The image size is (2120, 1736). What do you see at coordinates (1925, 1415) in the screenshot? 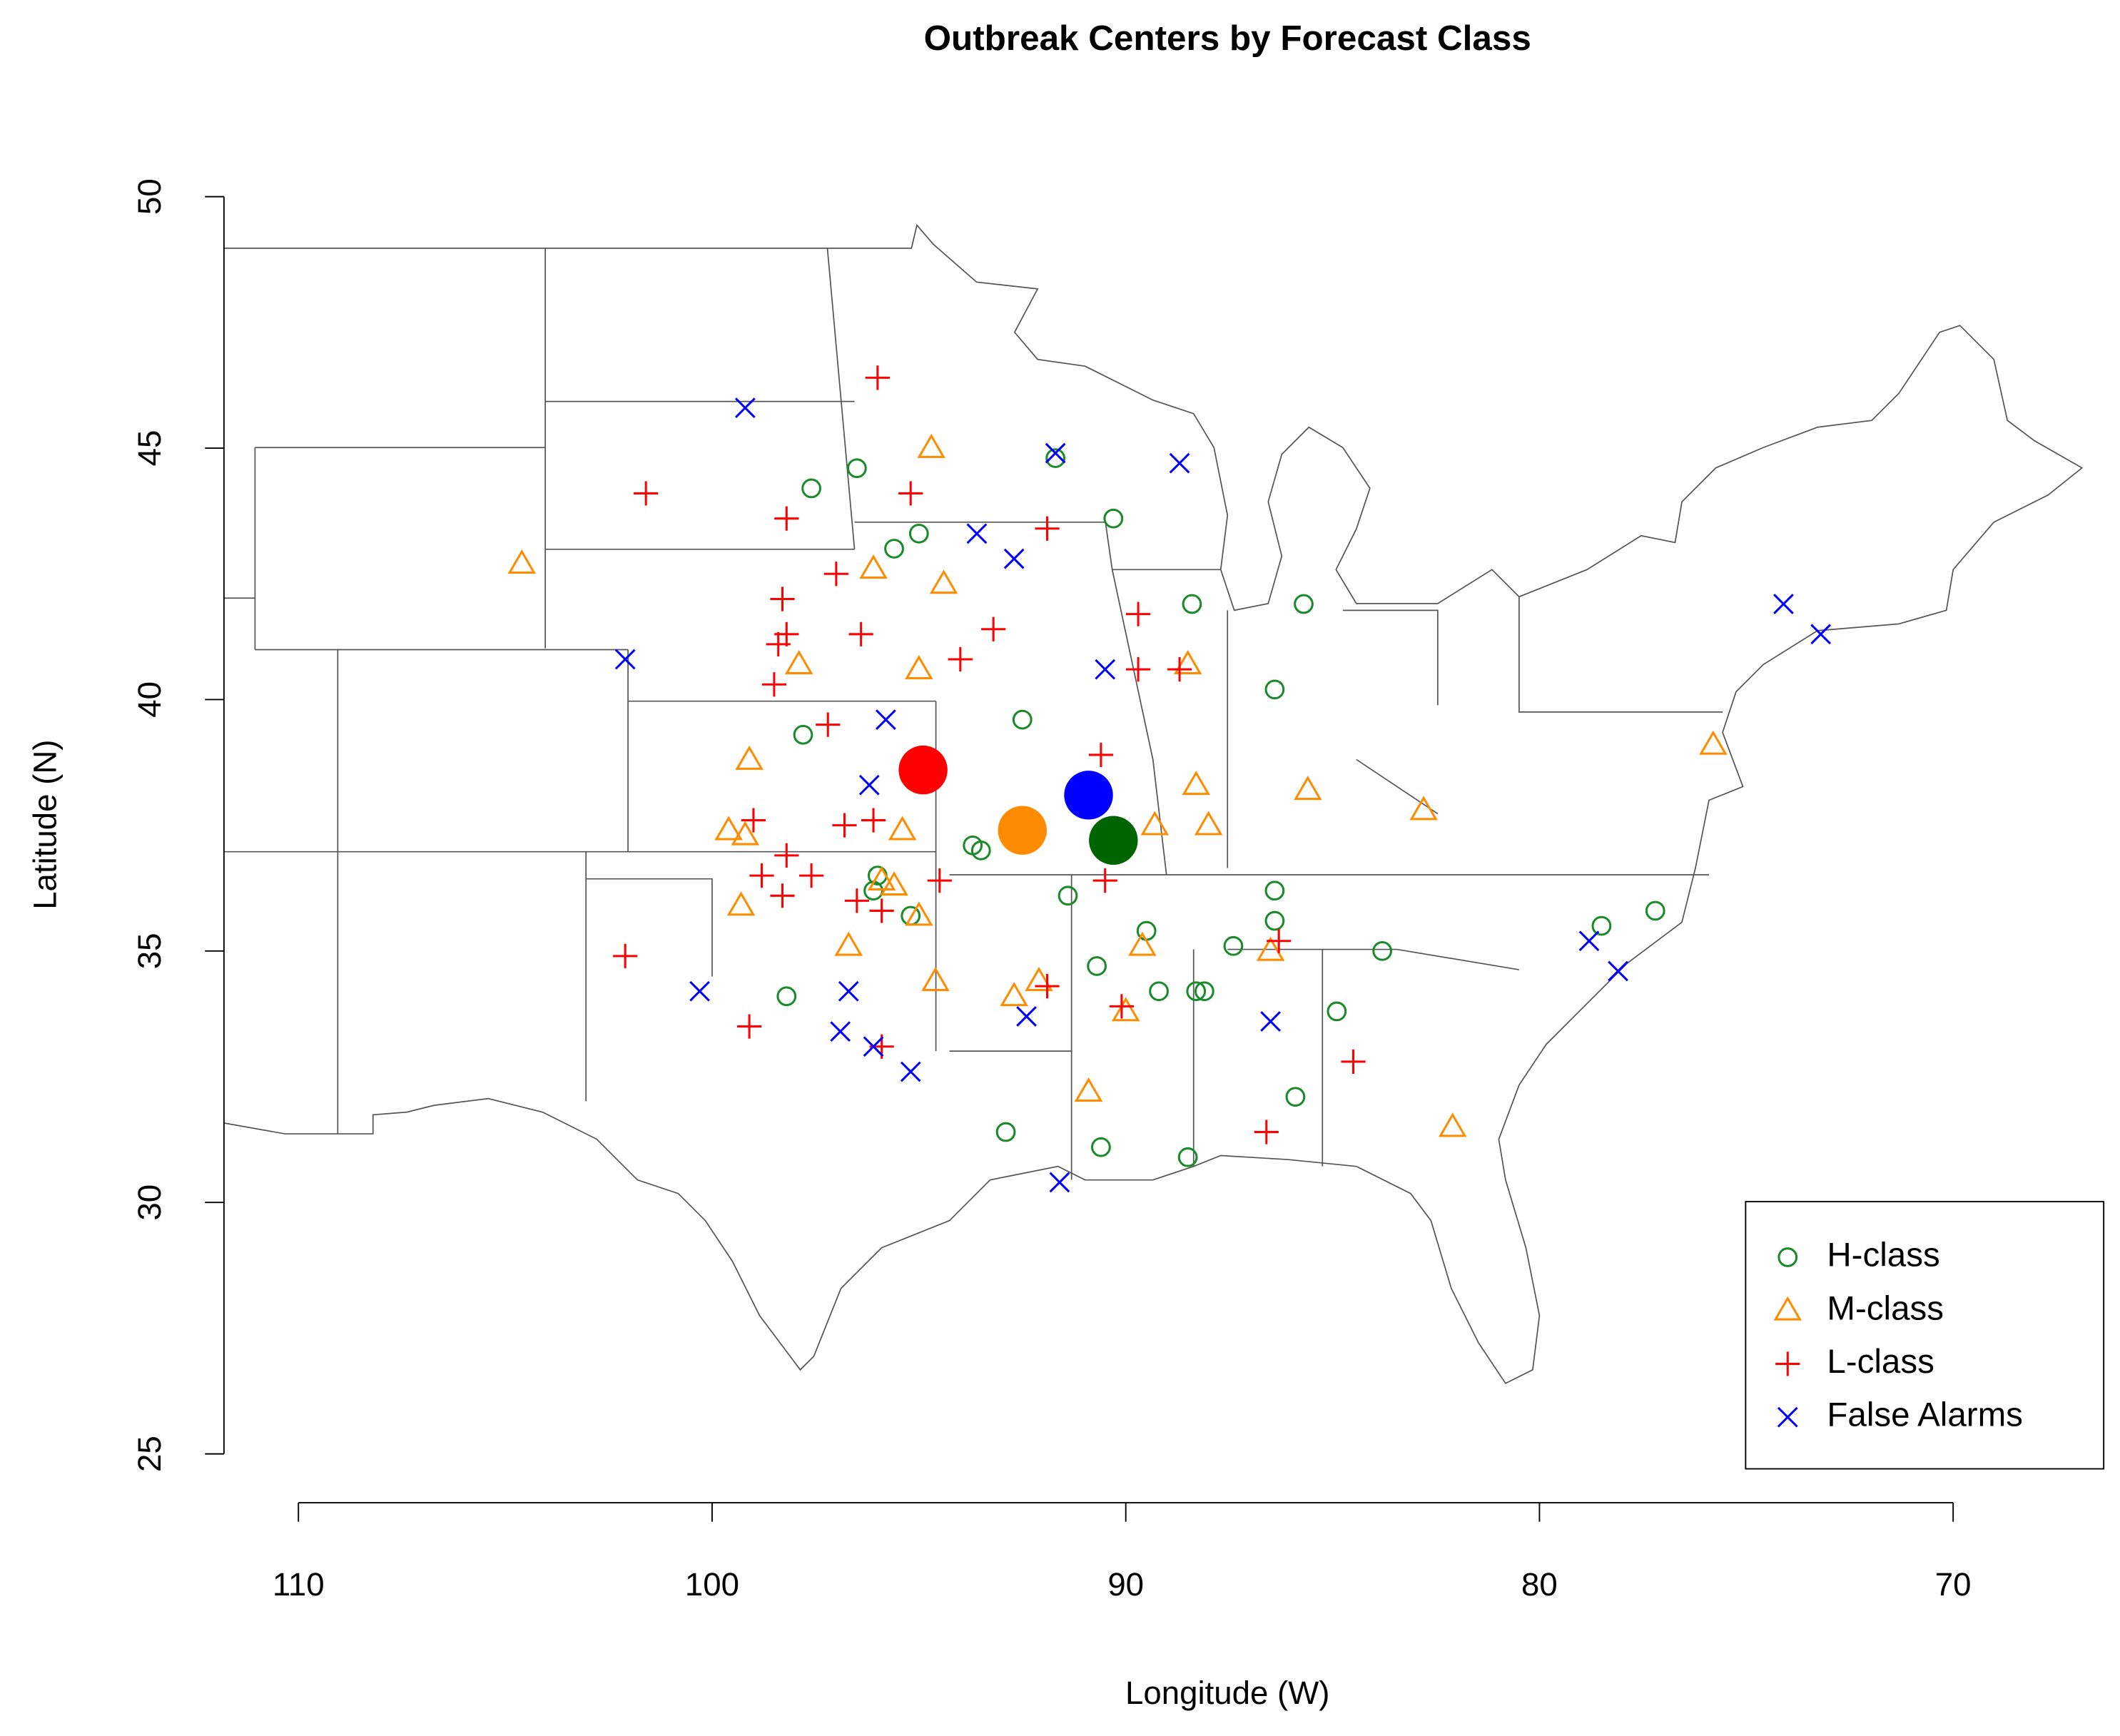
I see `legend-label: False Alarms` at bounding box center [1925, 1415].